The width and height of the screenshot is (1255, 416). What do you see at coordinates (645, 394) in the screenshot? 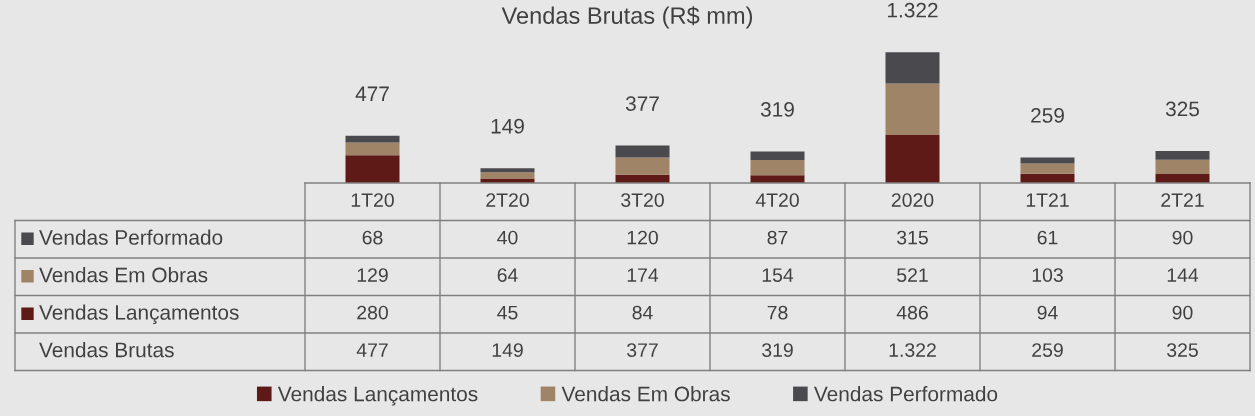
I see `text: Vendas Em Obras` at bounding box center [645, 394].